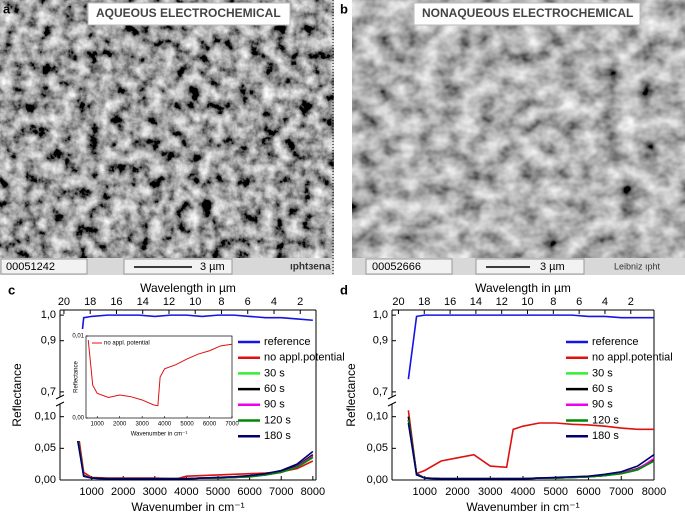  Describe the element at coordinates (78, 337) in the screenshot. I see `inset-y-tick-label: 0,01` at that location.